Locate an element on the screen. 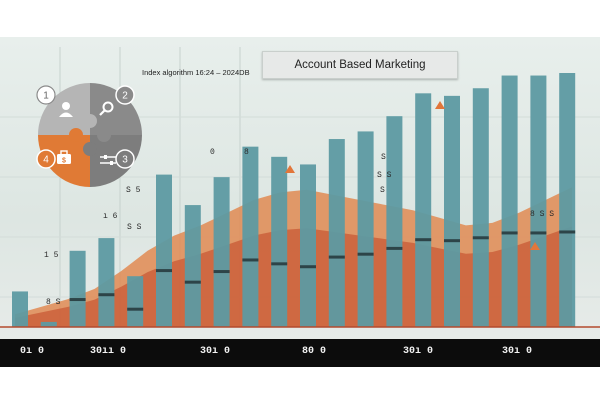 This screenshot has width=600, height=400. data-label: 8 is located at coordinates (246, 152).